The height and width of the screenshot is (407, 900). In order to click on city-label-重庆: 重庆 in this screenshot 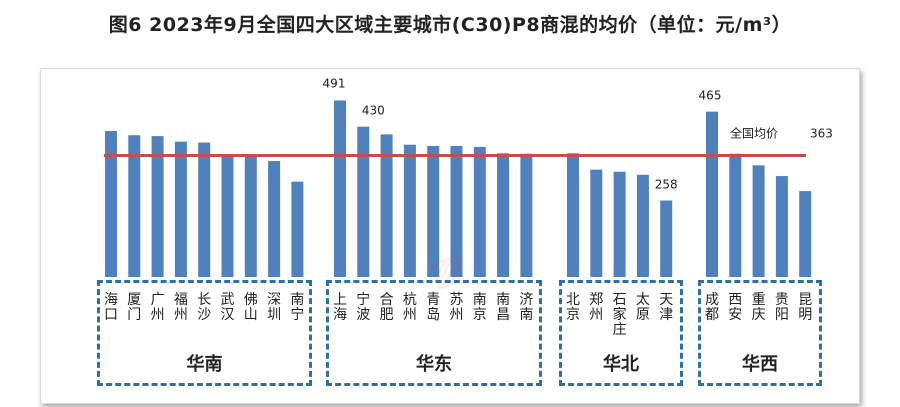, I will do `click(758, 307)`.